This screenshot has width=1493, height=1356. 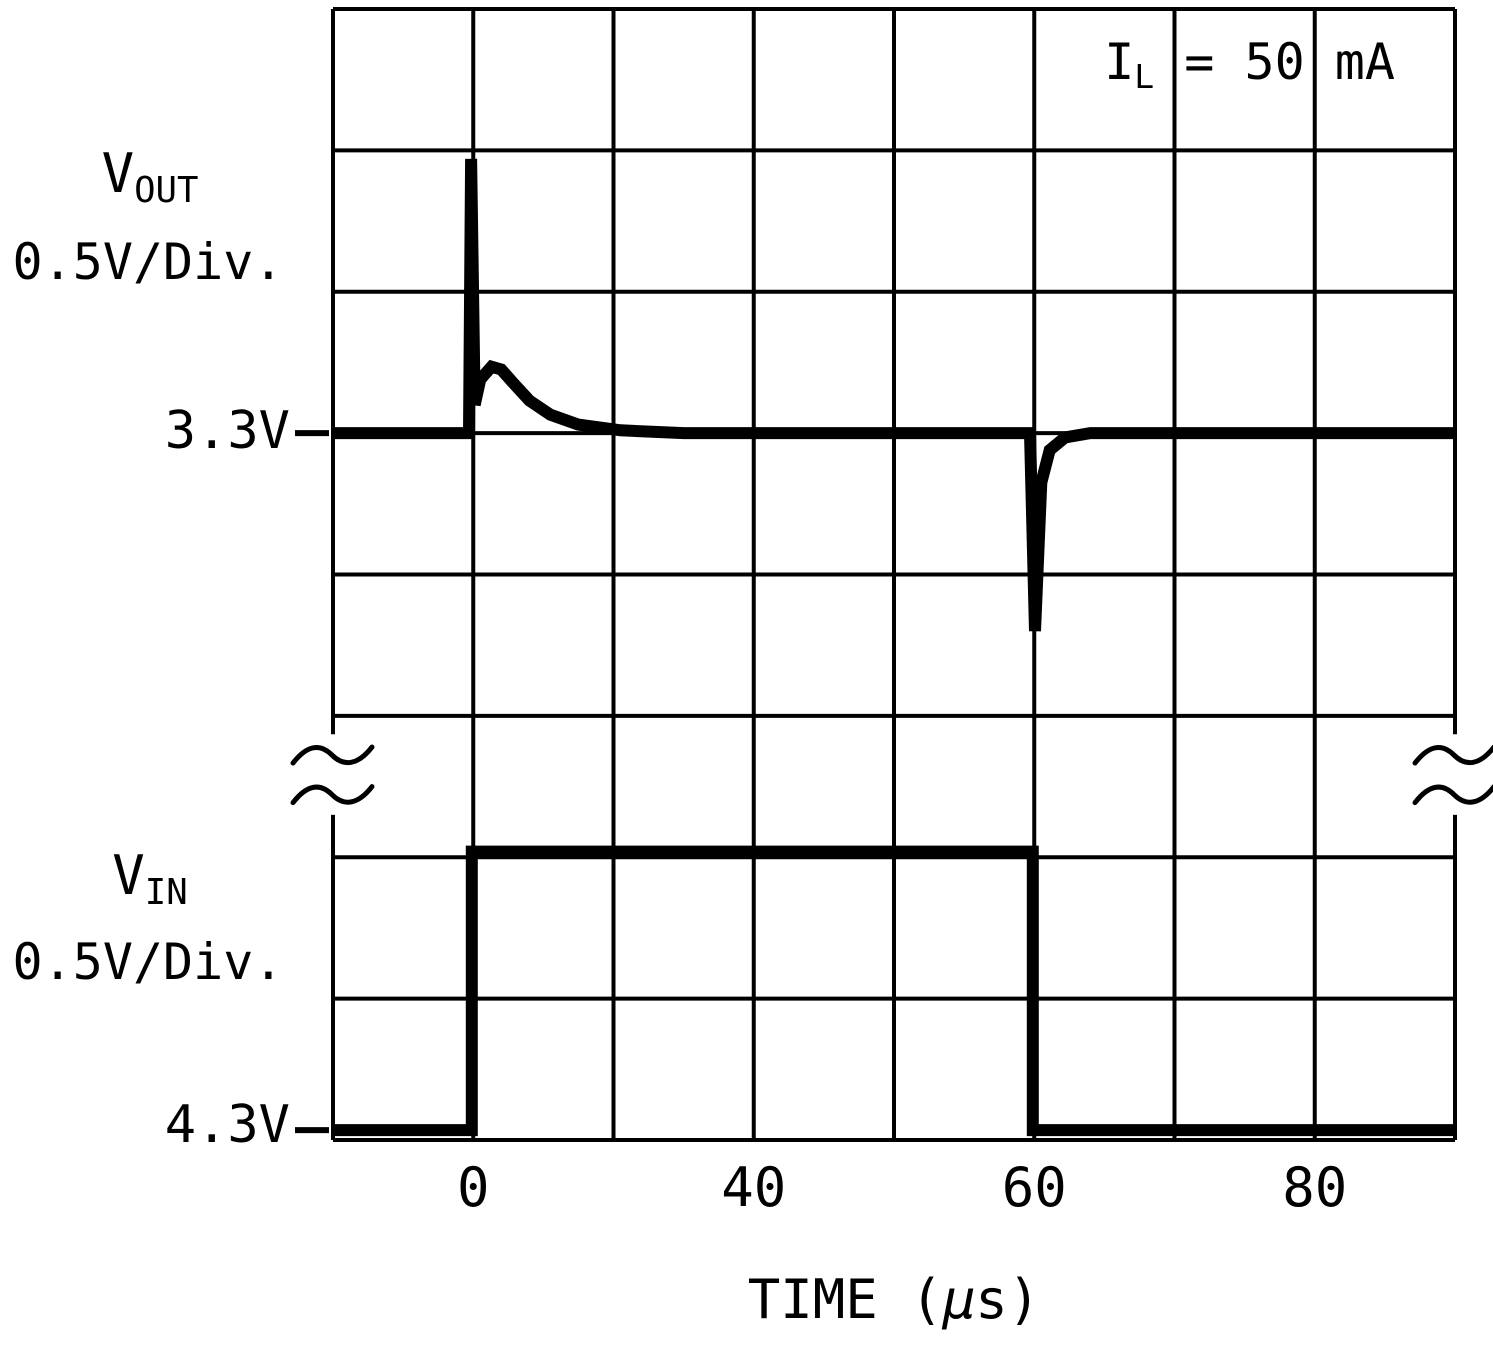 I want to click on load-current-annotation: IL = 50 mA, so click(x=1200, y=65).